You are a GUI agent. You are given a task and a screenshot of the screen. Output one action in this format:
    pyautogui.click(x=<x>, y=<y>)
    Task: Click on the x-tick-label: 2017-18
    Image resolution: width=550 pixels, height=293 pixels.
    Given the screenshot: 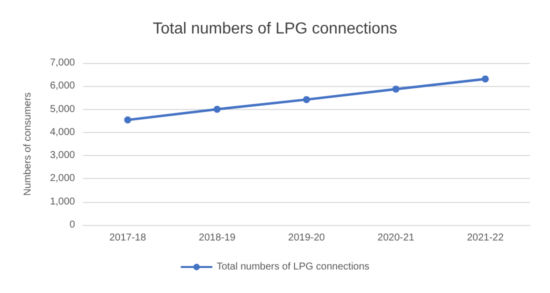 What is the action you would take?
    pyautogui.click(x=127, y=238)
    